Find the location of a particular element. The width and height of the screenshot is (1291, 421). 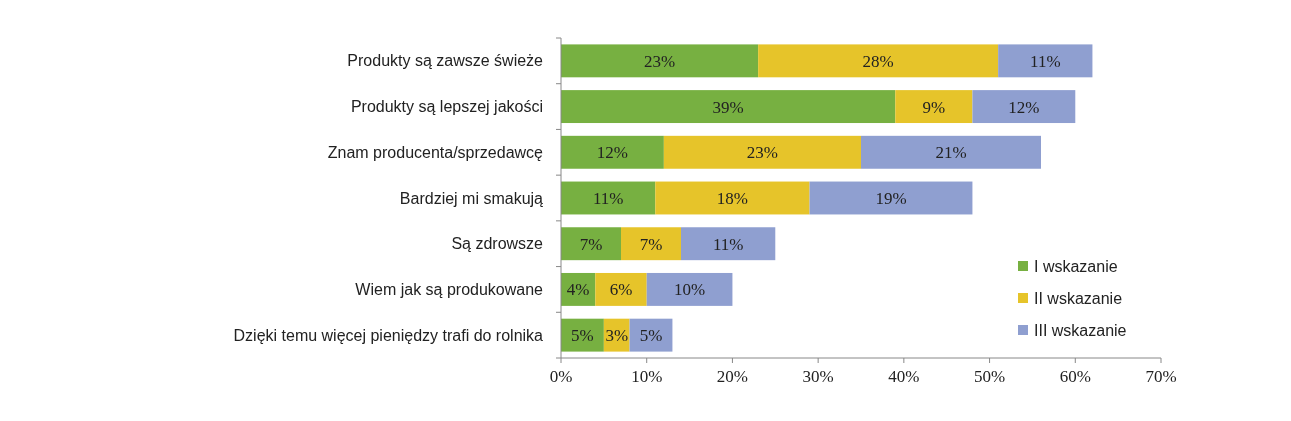

data-label: 21% is located at coordinates (951, 153).